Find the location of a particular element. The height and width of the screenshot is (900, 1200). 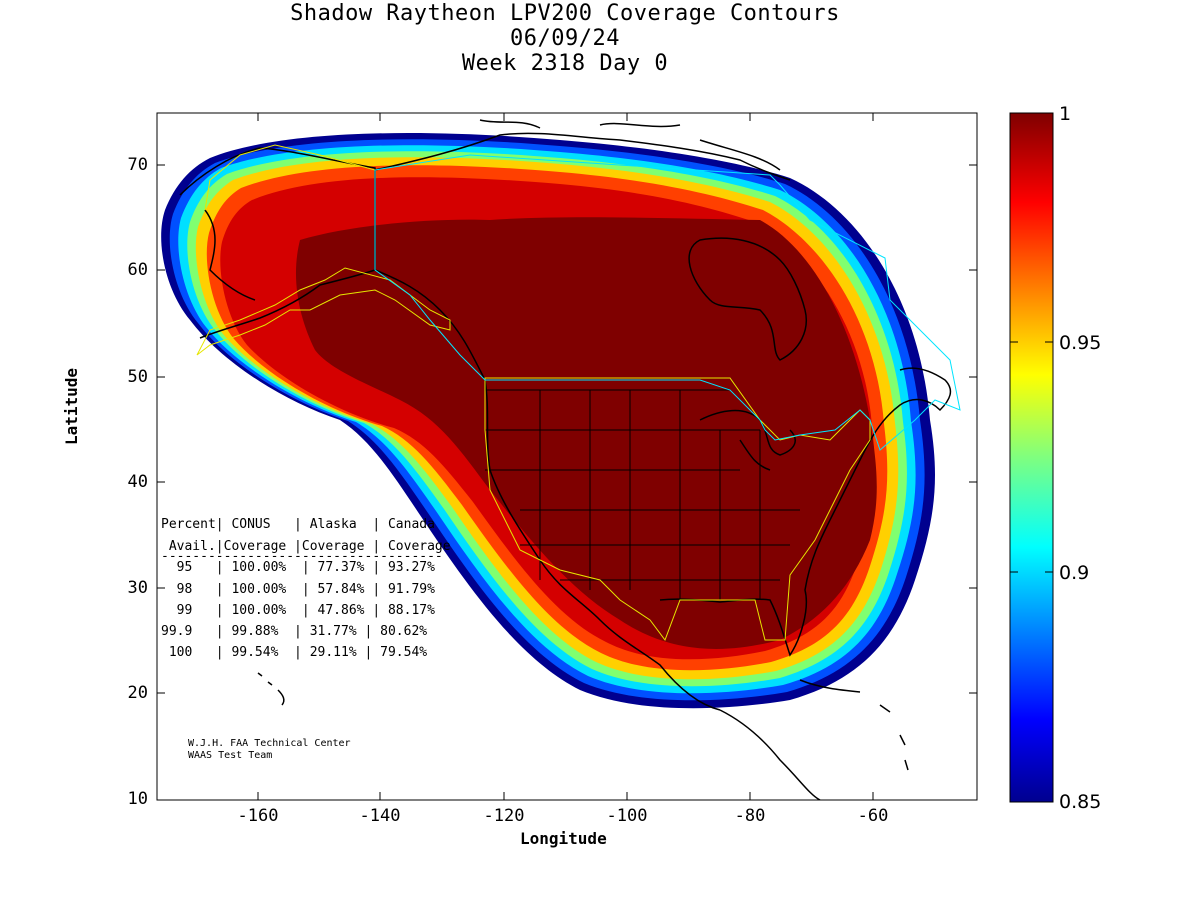

colorbar-label-max: 1 is located at coordinates (1065, 114).